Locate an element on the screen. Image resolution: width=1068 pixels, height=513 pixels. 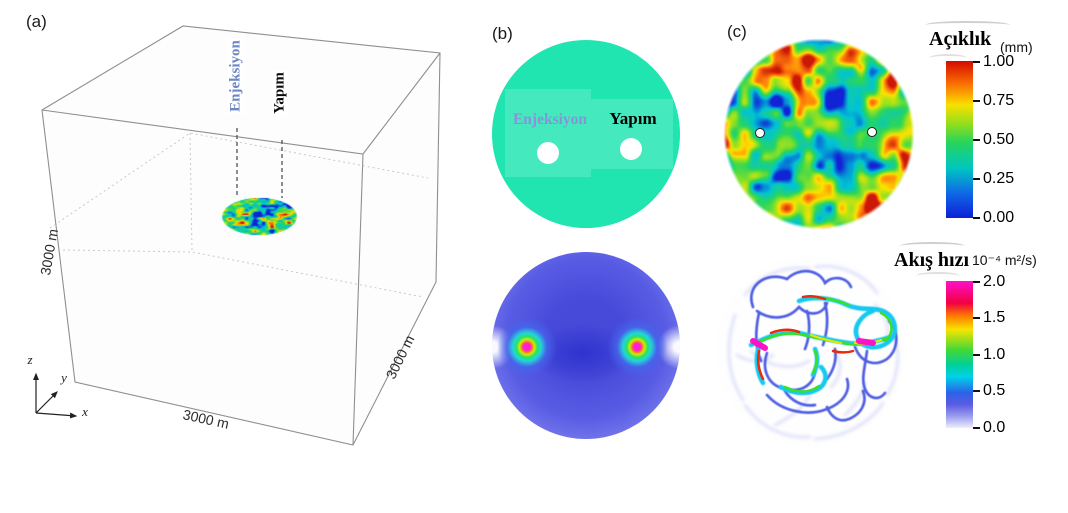
flow-colorbar-unit: 10⁻⁴ m²/s) is located at coordinates (1004, 260).